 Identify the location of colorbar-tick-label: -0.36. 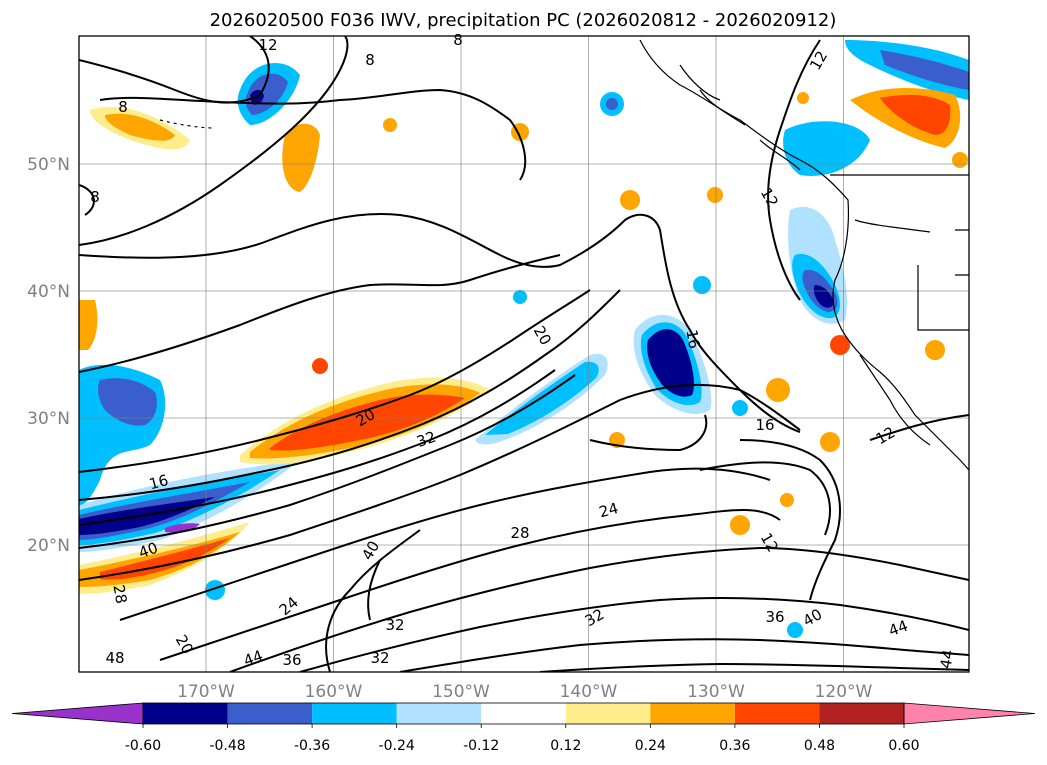
(312, 746).